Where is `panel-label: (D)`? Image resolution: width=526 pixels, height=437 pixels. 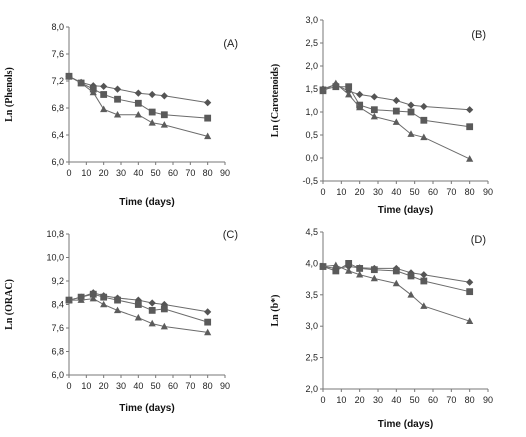
panel-label: (D) is located at coordinates (478, 240).